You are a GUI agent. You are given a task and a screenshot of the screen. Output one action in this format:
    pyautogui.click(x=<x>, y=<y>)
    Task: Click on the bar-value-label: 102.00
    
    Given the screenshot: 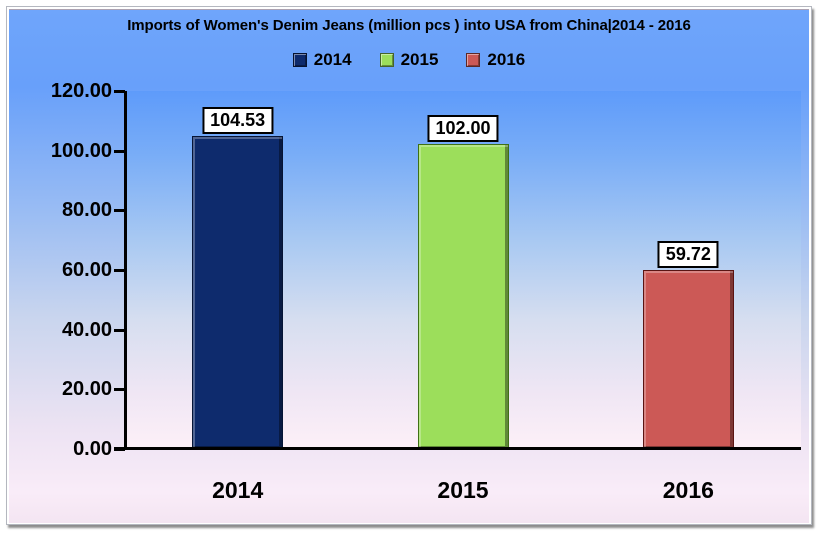 What is the action you would take?
    pyautogui.click(x=463, y=128)
    